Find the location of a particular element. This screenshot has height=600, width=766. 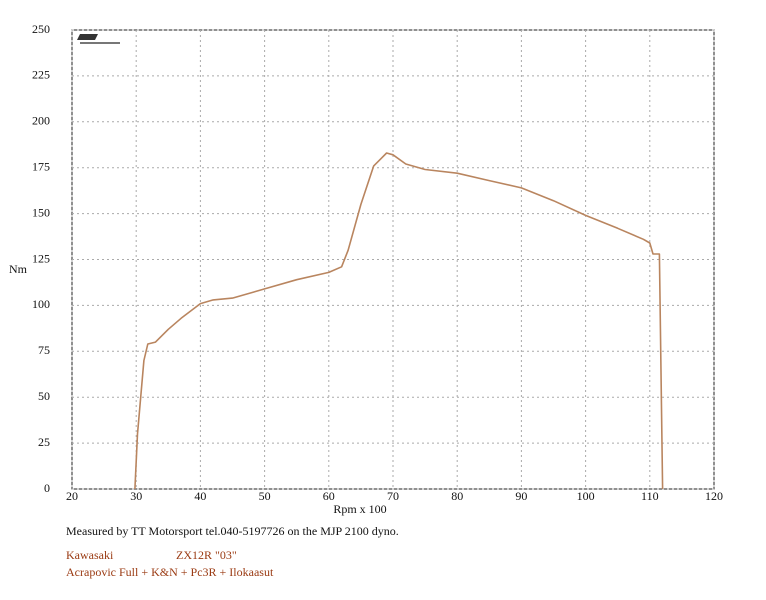

y-tick-label: 150 is located at coordinates (41, 212).